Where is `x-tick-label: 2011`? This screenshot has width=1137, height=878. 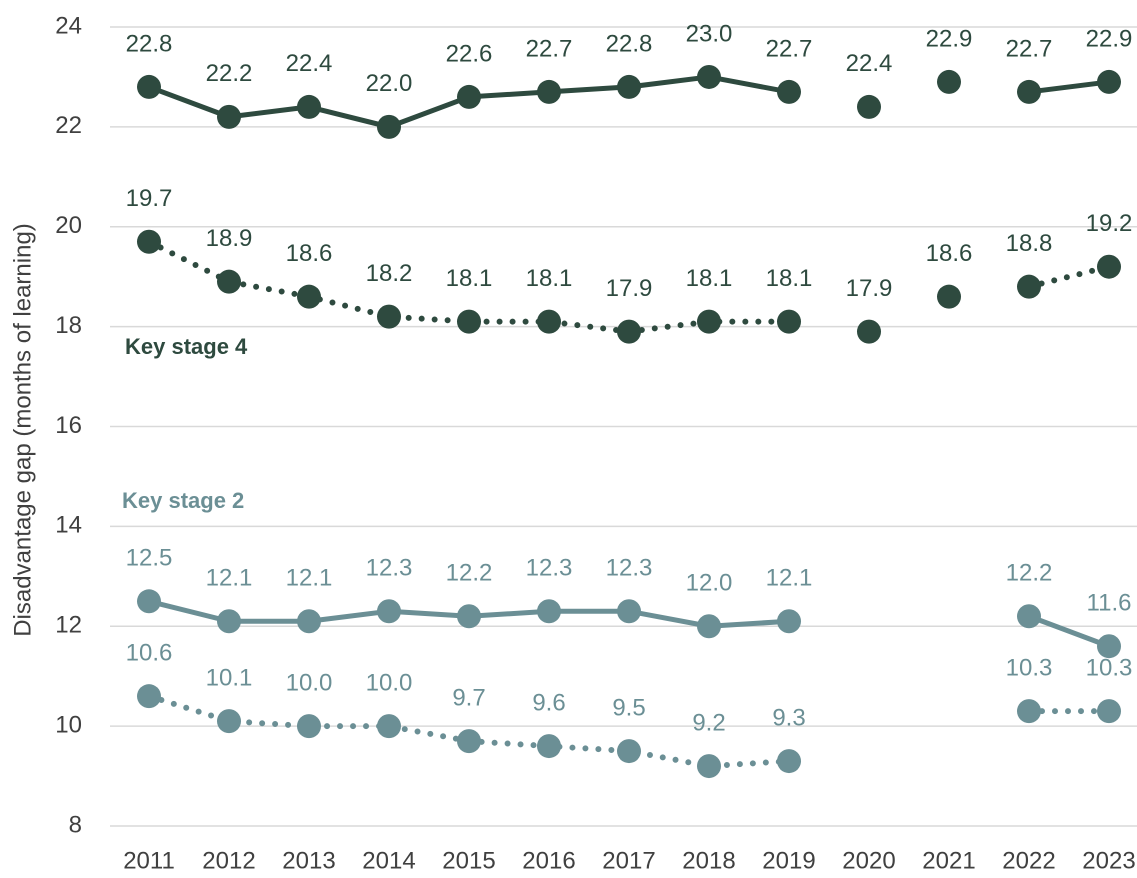
x-tick-label: 2011 is located at coordinates (149, 860).